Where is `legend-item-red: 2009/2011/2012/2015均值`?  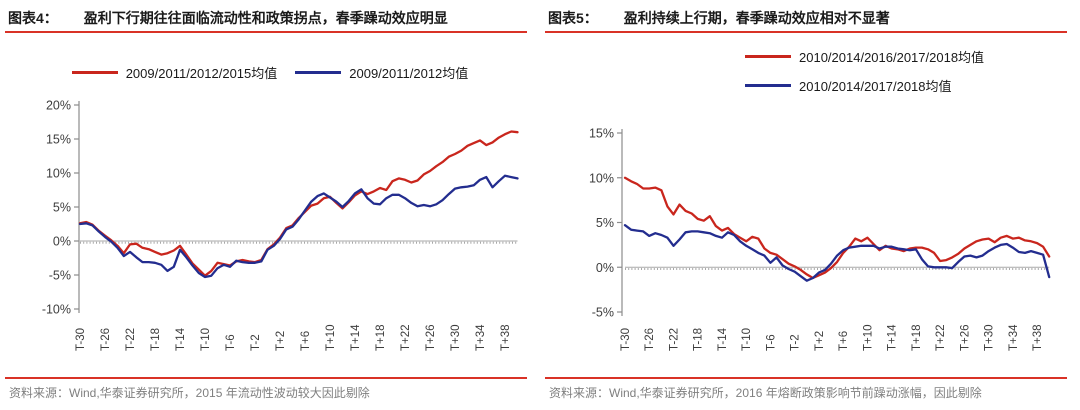 legend-item-red: 2009/2011/2012/2015均值 is located at coordinates (174, 72).